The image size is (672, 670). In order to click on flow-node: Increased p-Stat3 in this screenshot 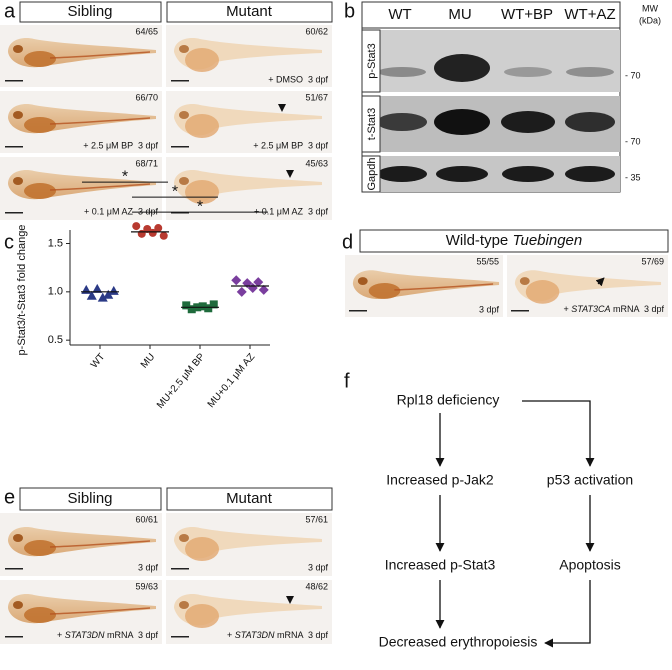, I will do `click(440, 565)`.